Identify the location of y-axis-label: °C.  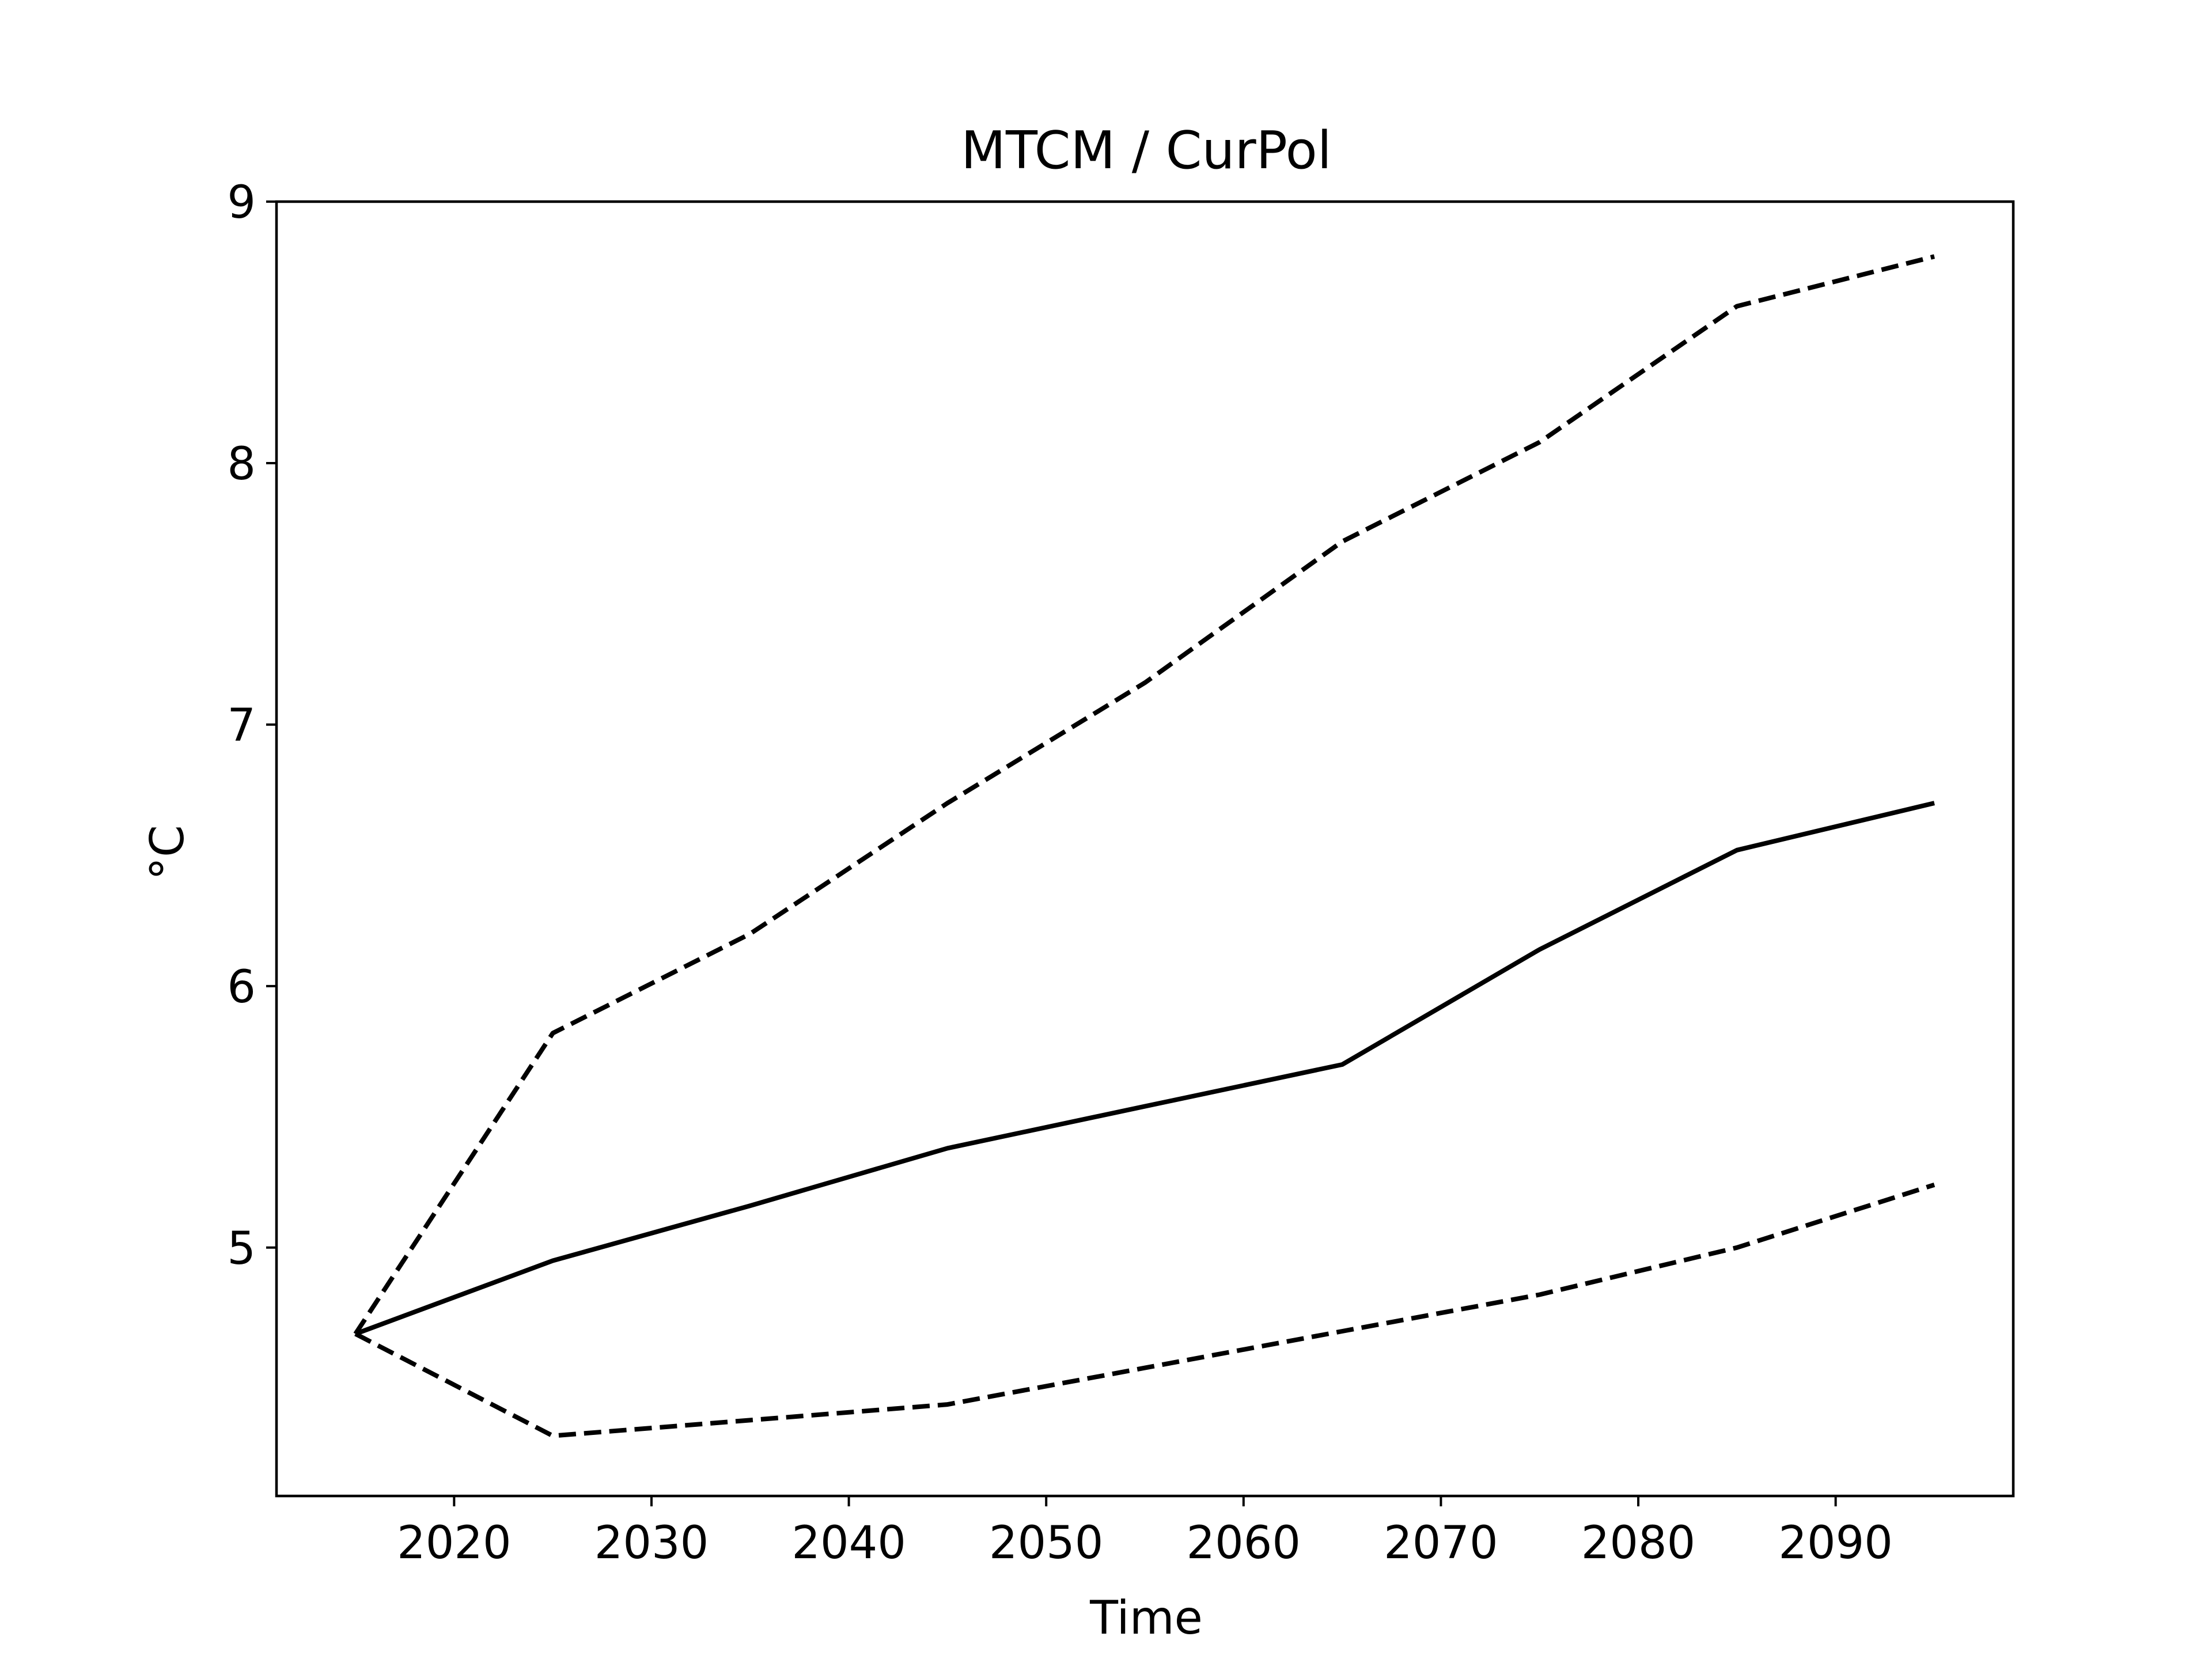
(167, 852).